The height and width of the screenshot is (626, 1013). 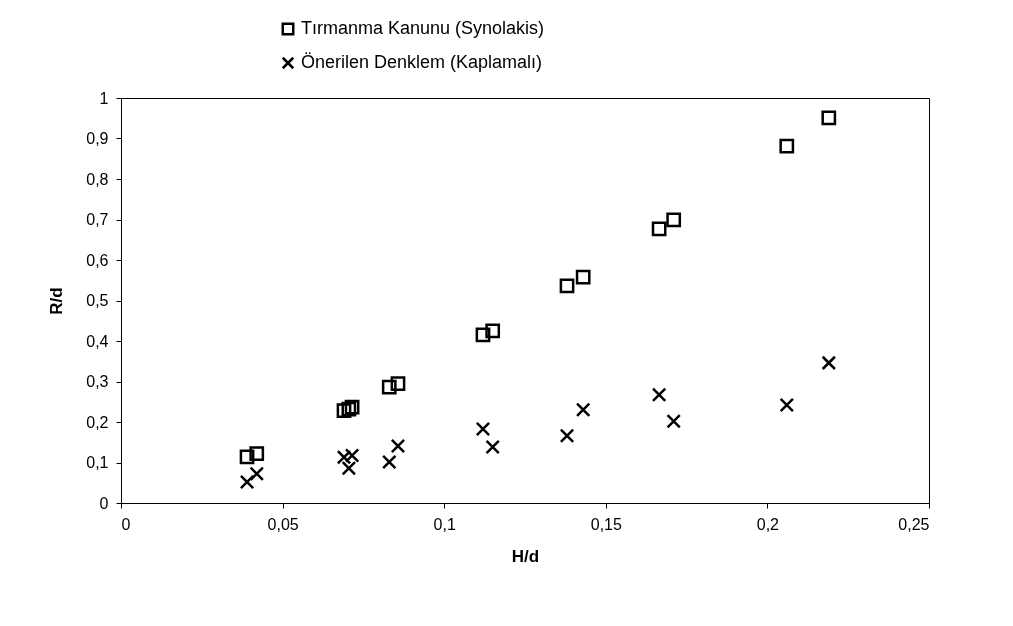 I want to click on legend-label: Önerilen Denklem (Kaplamalı), so click(x=422, y=62).